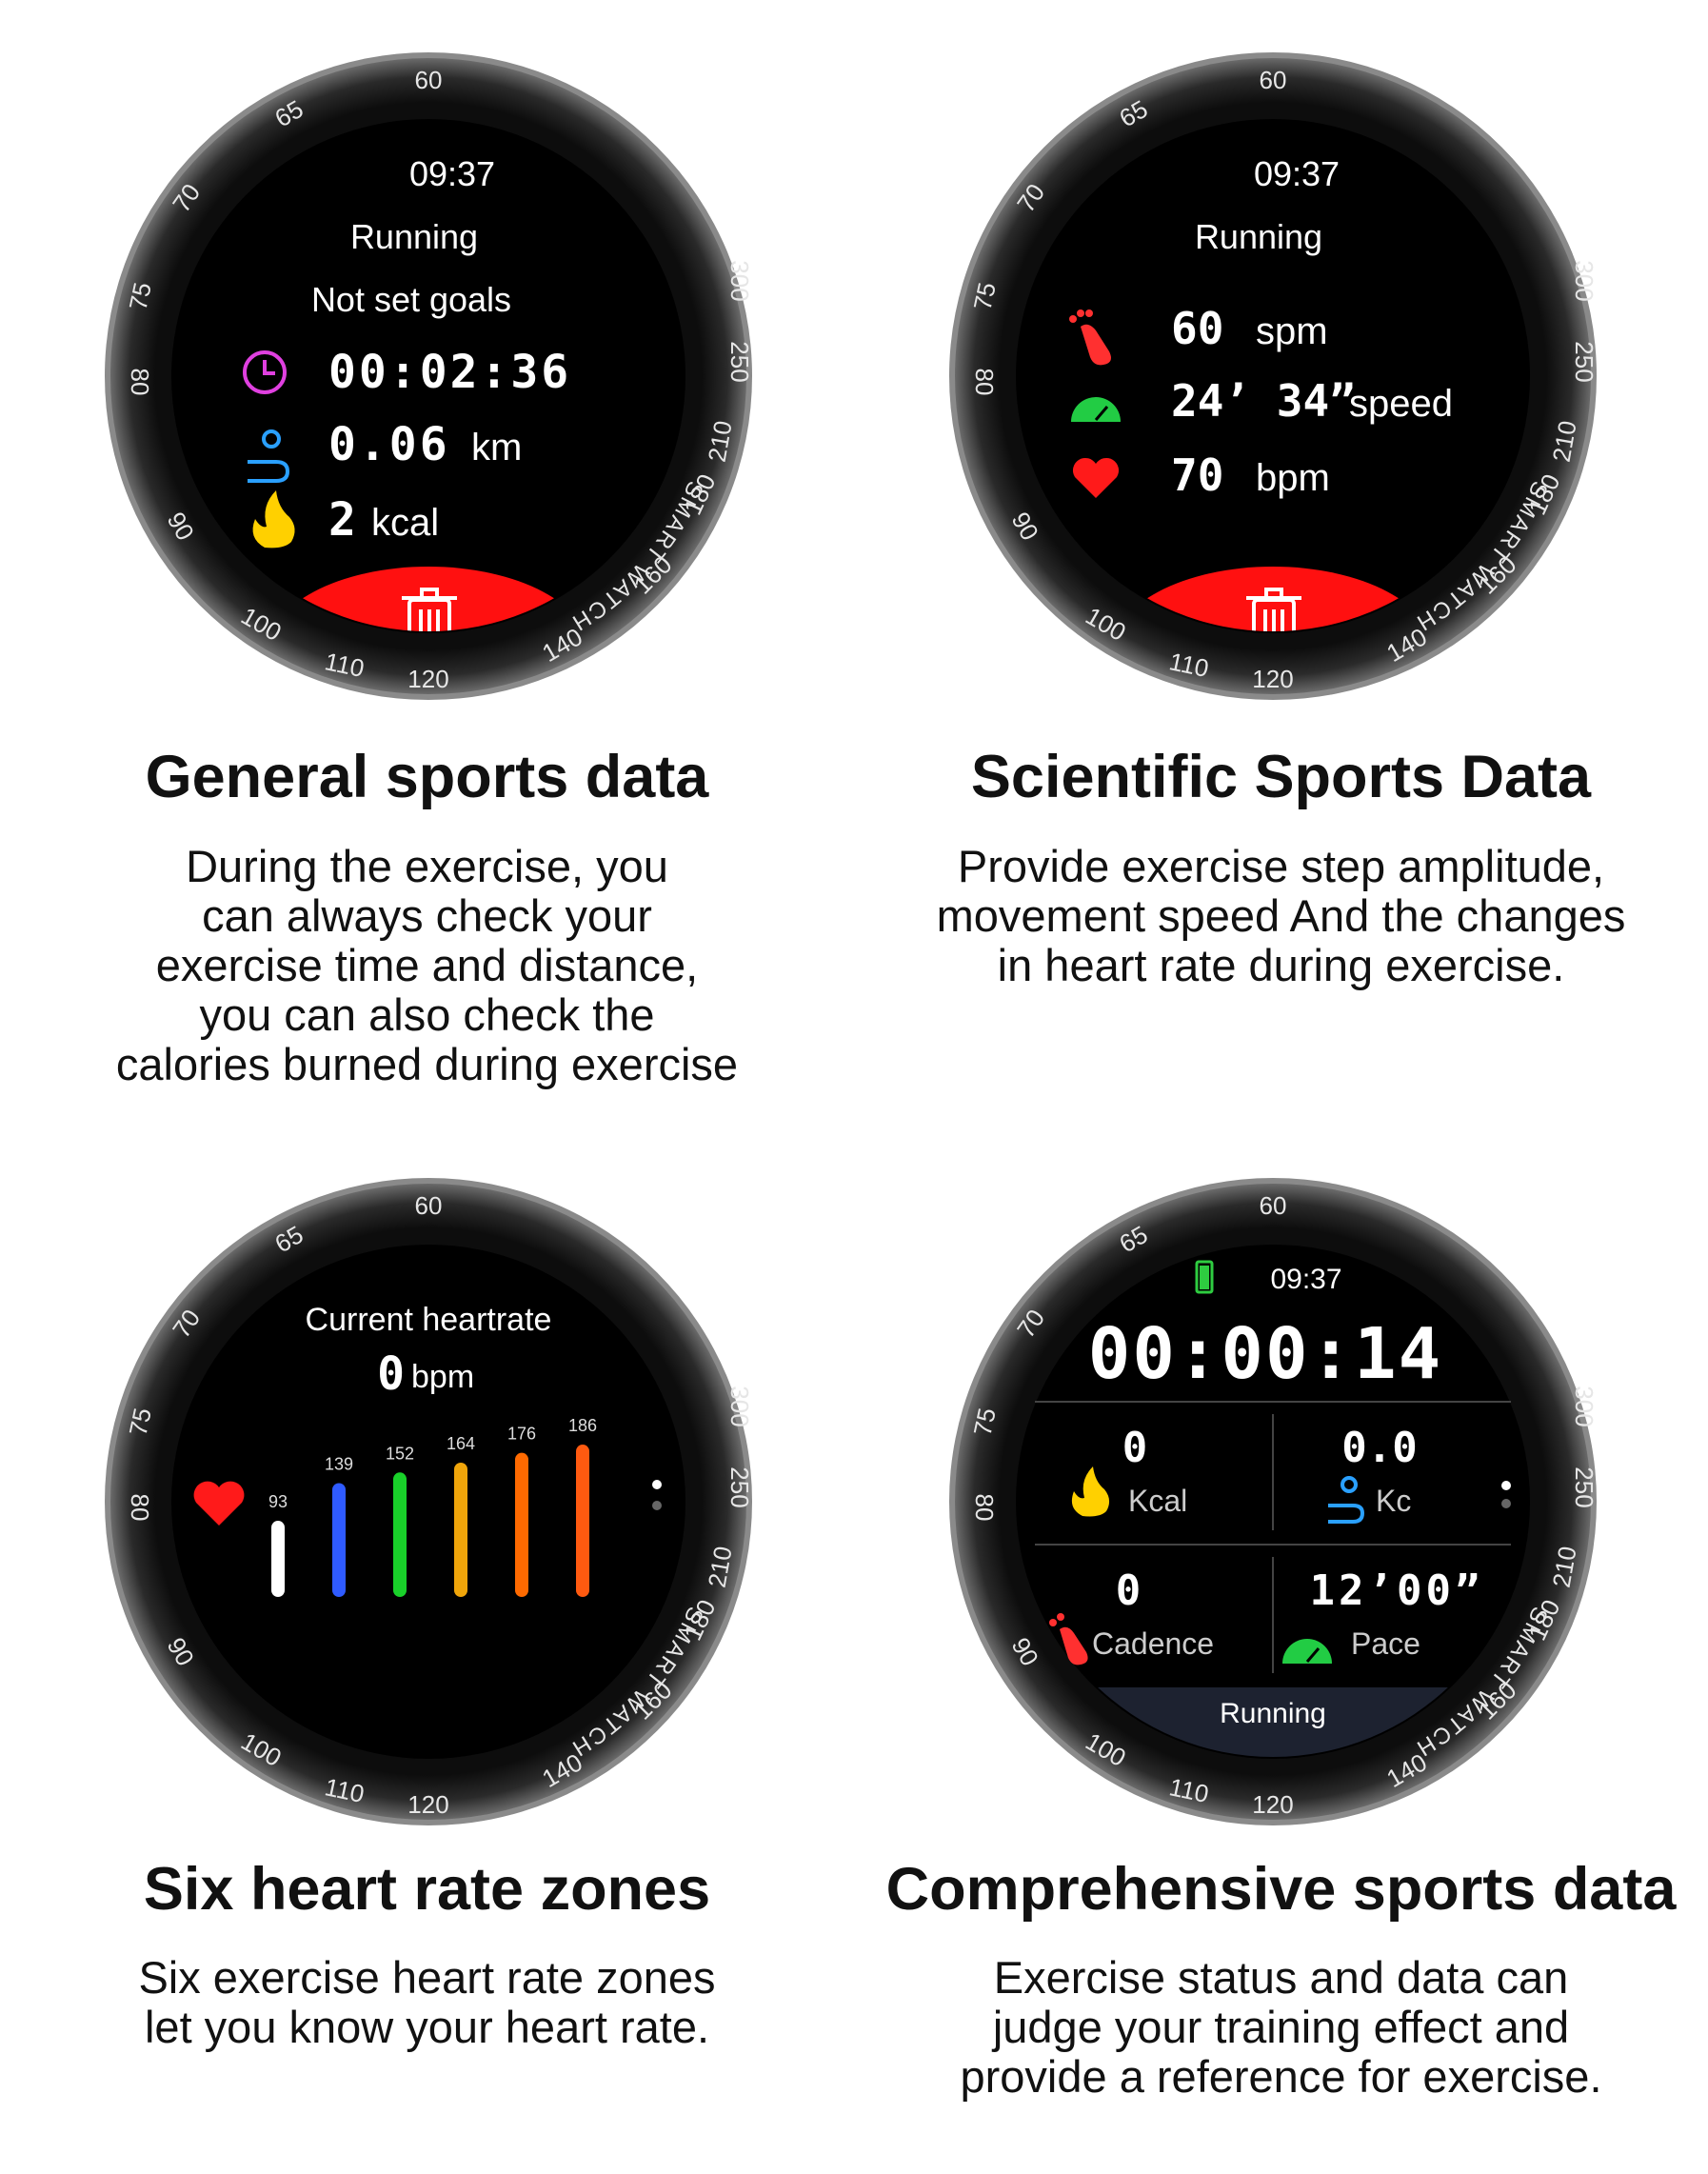 This screenshot has width=1708, height=2174. I want to click on bpm-value: 0, so click(391, 1374).